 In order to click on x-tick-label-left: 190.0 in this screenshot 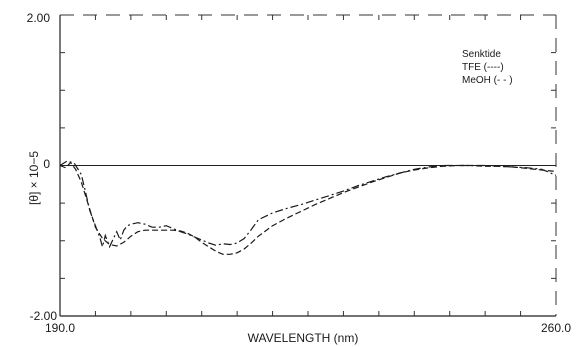, I will do `click(60, 328)`.